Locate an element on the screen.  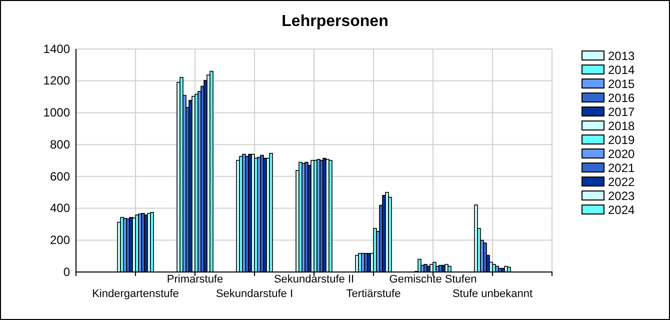
y-tick-label: 1200 is located at coordinates (56, 81).